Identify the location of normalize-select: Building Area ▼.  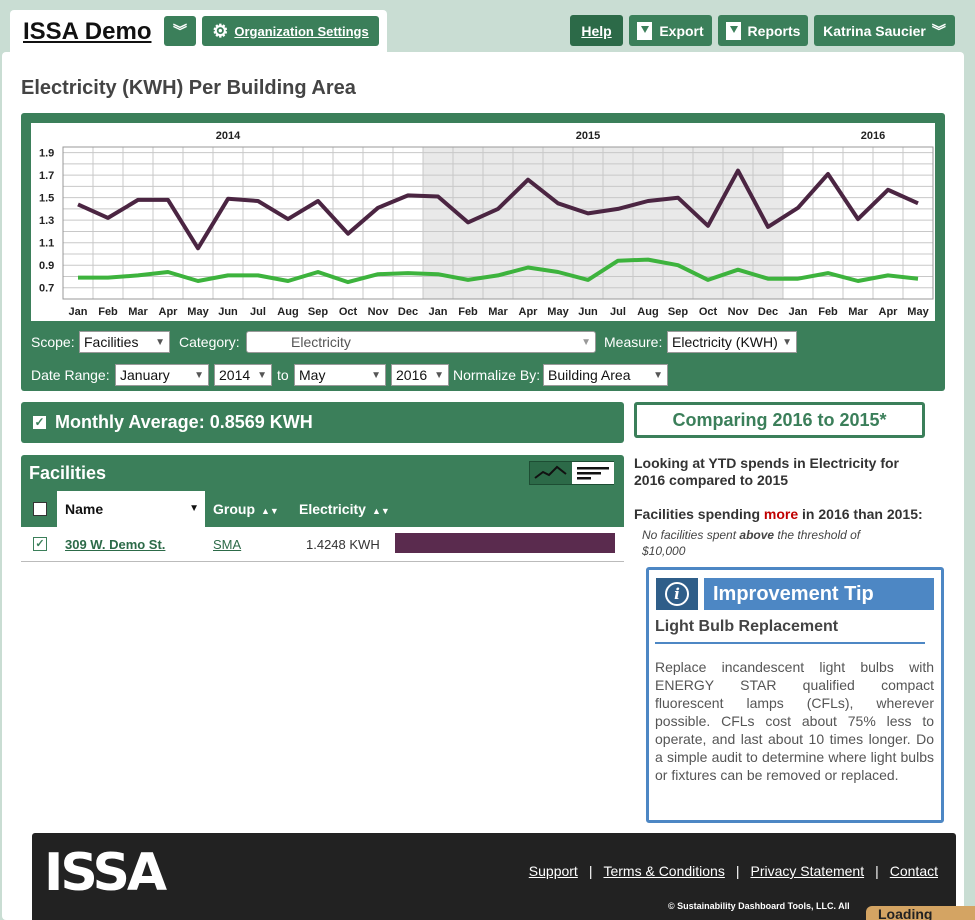
(605, 375).